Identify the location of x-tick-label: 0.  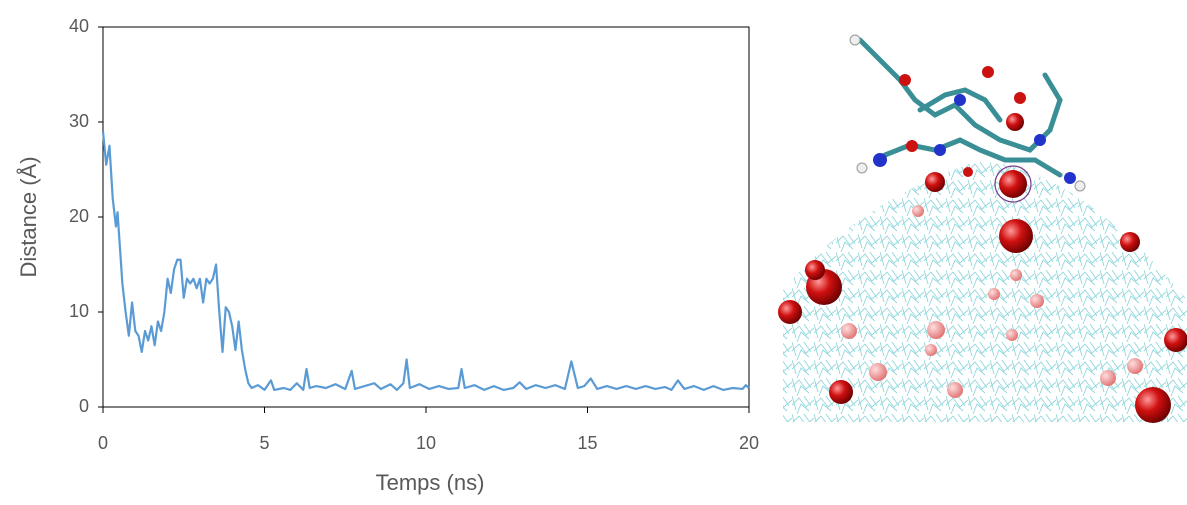
(103, 443).